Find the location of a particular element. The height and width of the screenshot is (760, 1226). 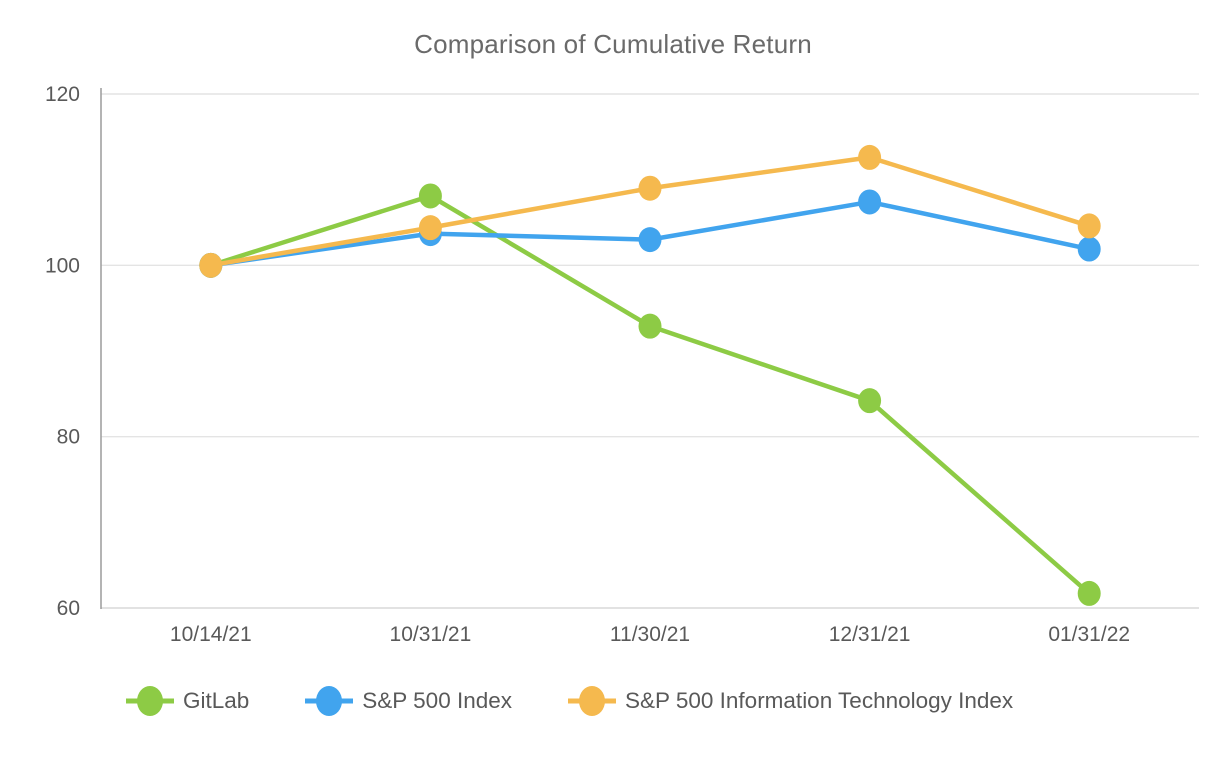

legend-item-2: S&P 500 Information Technology Index is located at coordinates (790, 701).